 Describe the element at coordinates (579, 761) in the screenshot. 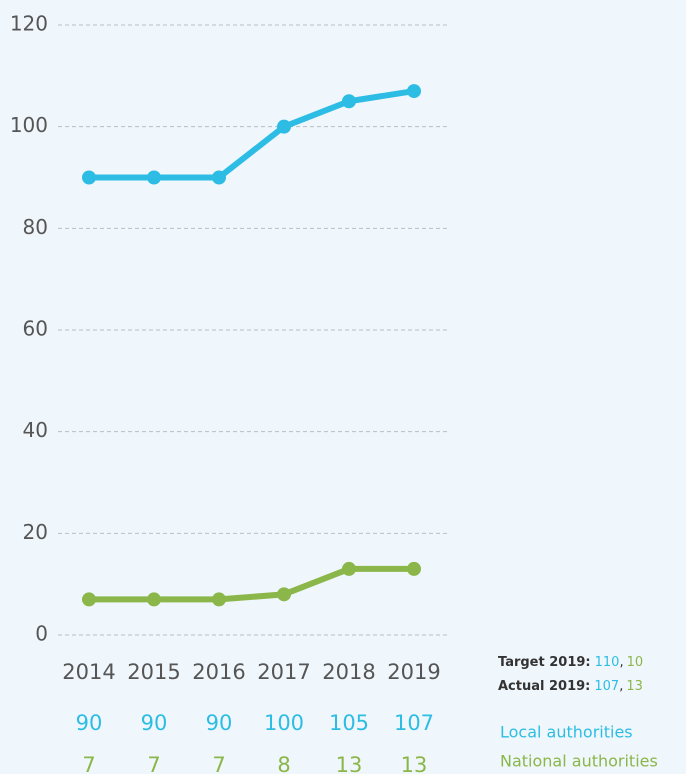

I see `legend-label: National authorities` at that location.